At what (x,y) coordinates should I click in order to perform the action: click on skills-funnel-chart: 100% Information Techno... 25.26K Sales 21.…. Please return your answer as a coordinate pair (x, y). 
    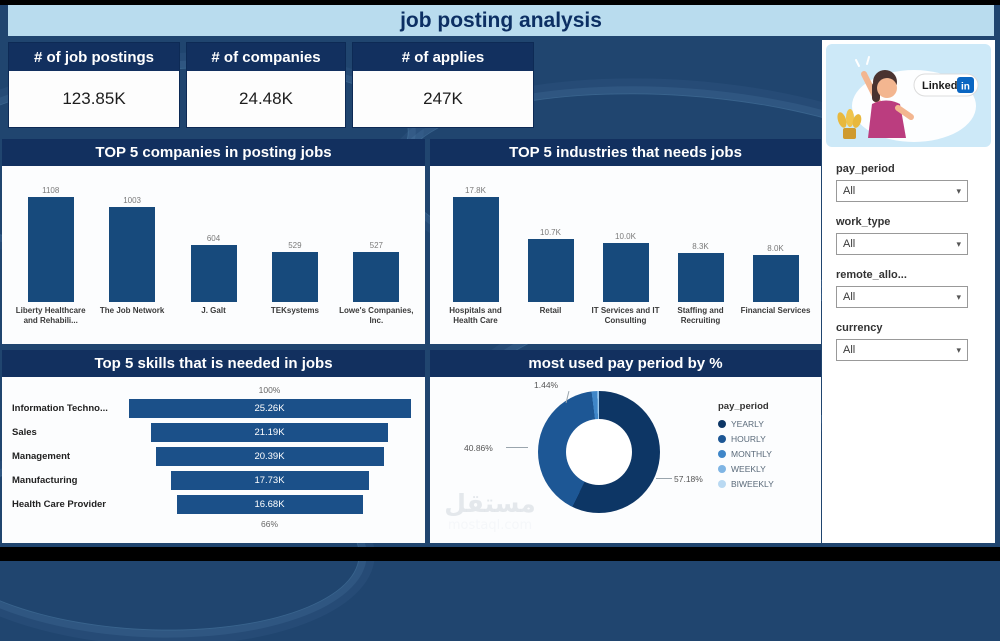
    Looking at the image, I should click on (213, 460).